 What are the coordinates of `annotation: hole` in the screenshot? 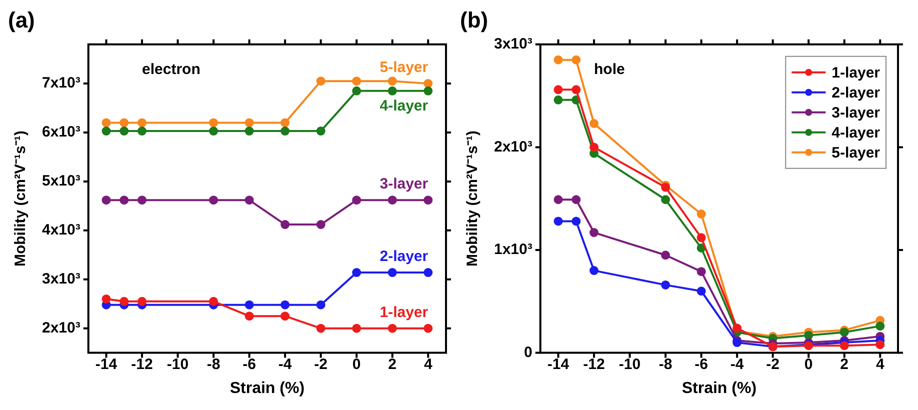 It's located at (609, 69).